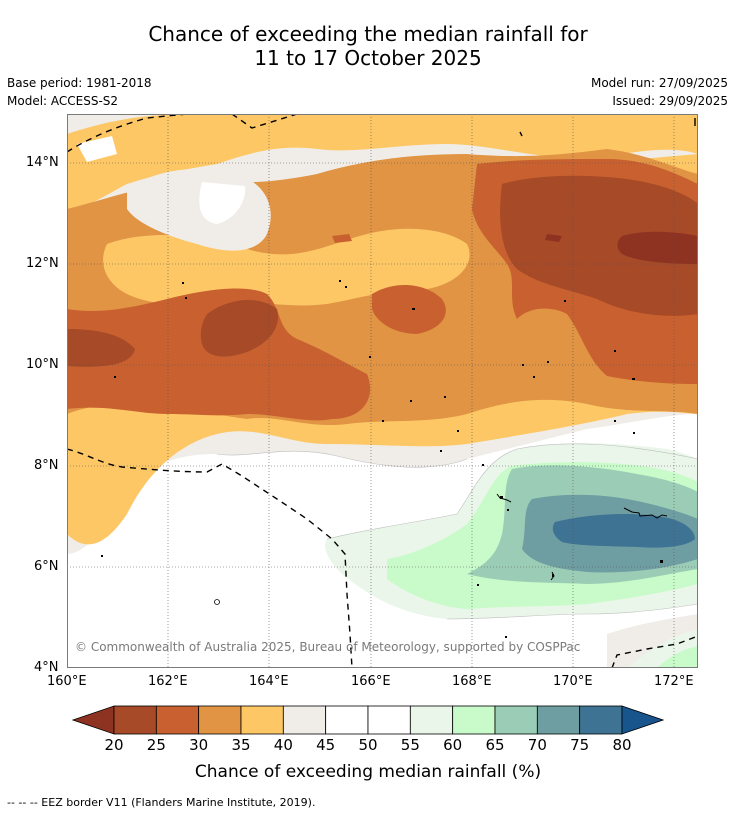 Image resolution: width=736 pixels, height=816 pixels. Describe the element at coordinates (457, 531) in the screenshot. I see `contour-lines` at that location.